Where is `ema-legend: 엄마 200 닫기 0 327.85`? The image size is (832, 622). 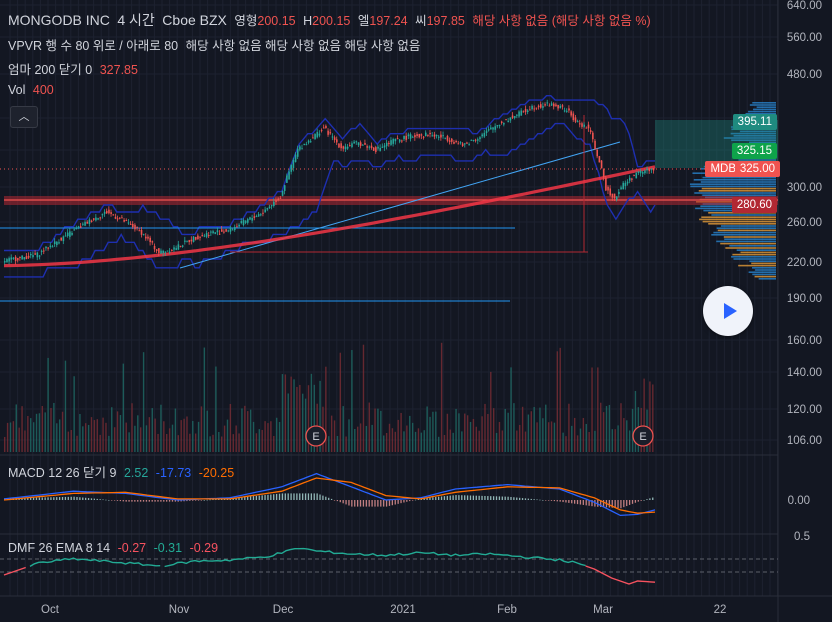
ema-legend: 엄마 200 닫기 0 327.85 is located at coordinates (75, 68).